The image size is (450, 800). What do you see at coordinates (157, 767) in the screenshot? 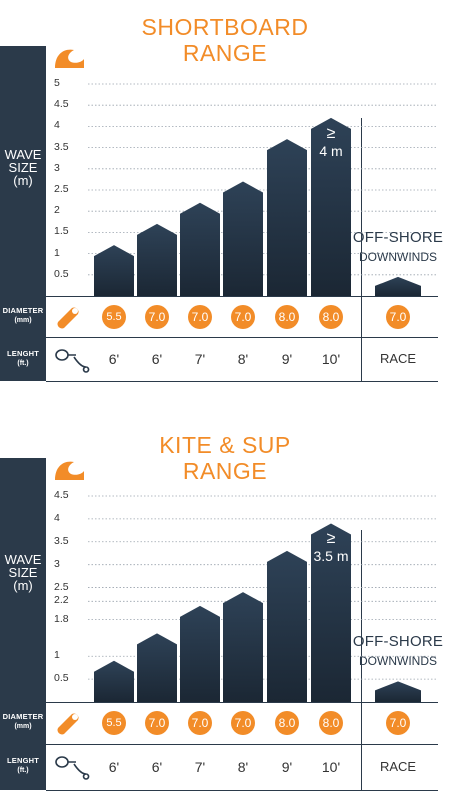
I see `chart-2-length-value: 6'` at bounding box center [157, 767].